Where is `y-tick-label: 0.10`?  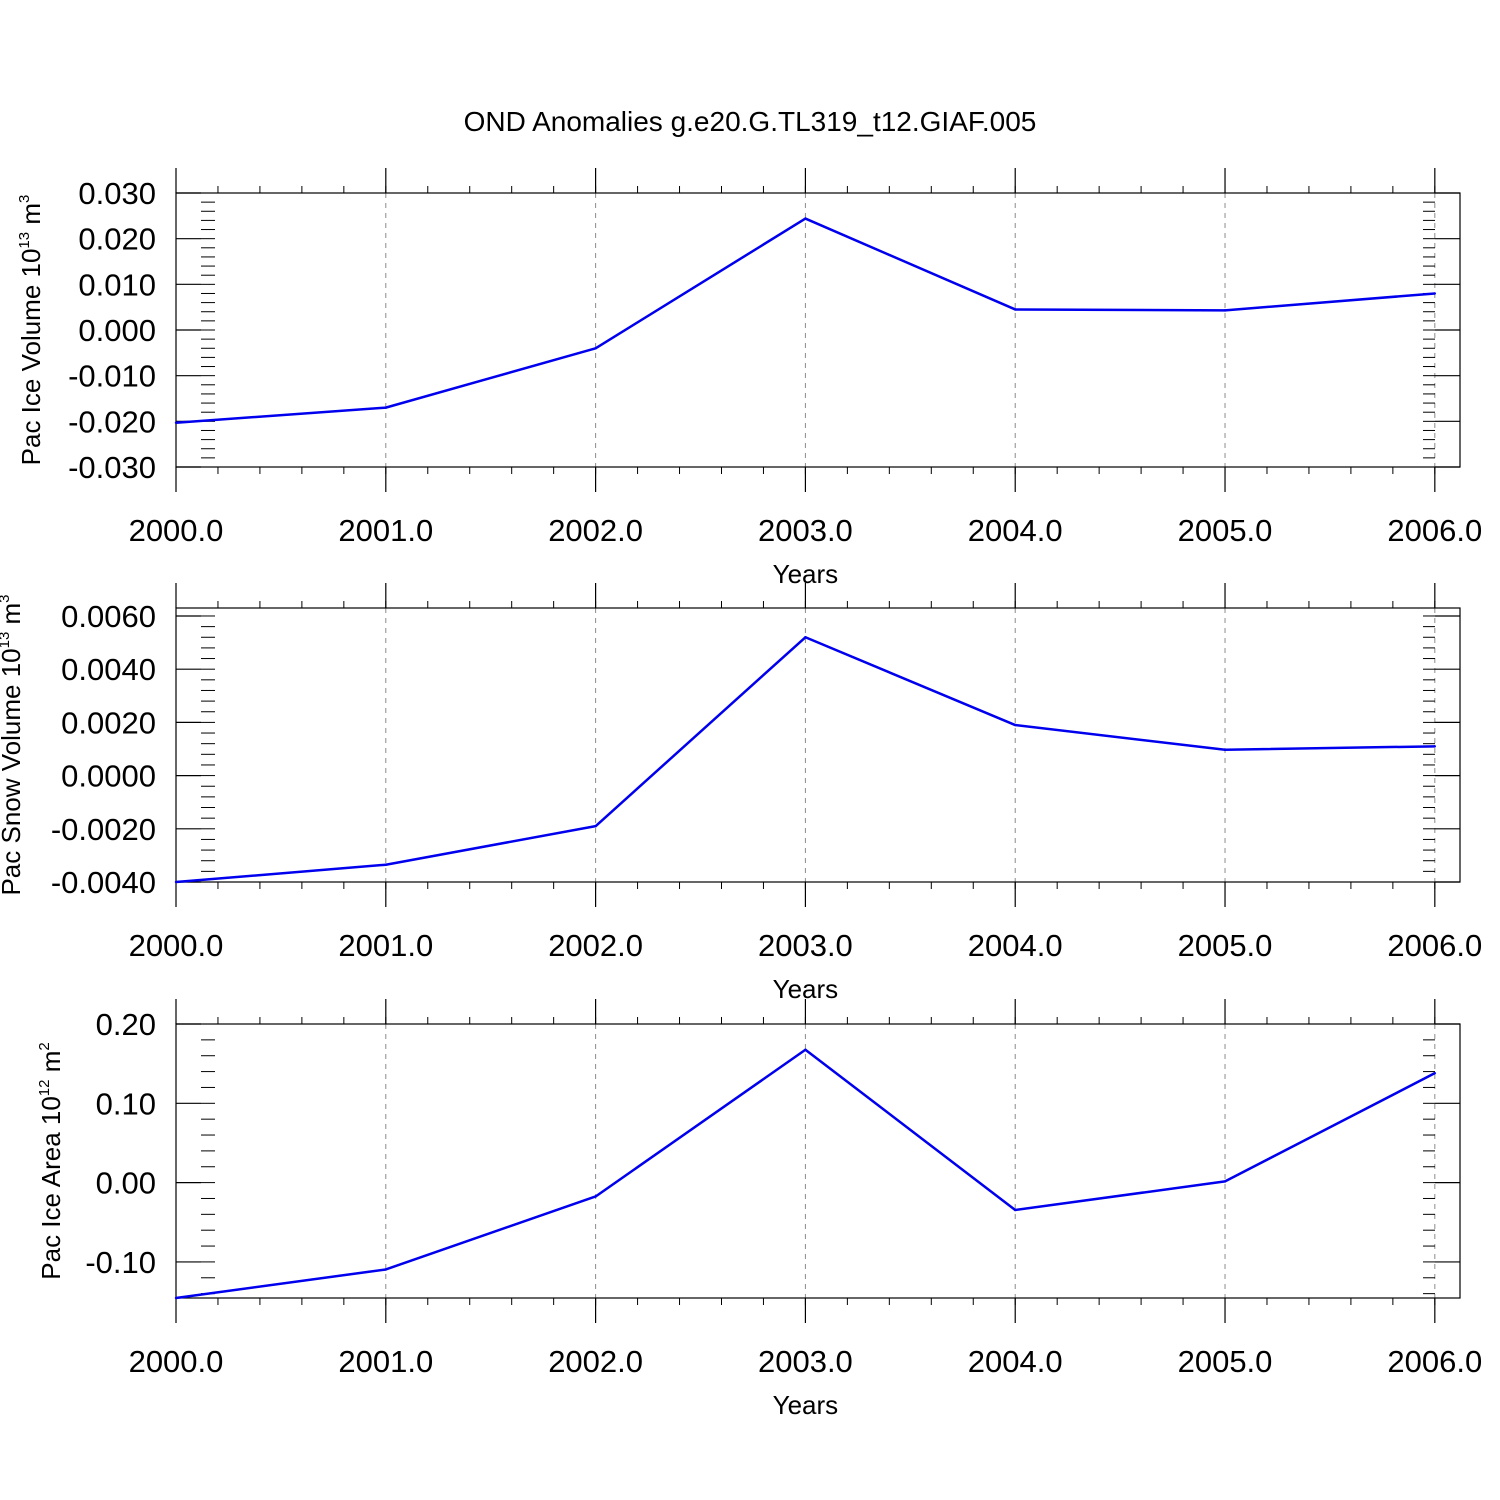
y-tick-label: 0.10 is located at coordinates (126, 1103).